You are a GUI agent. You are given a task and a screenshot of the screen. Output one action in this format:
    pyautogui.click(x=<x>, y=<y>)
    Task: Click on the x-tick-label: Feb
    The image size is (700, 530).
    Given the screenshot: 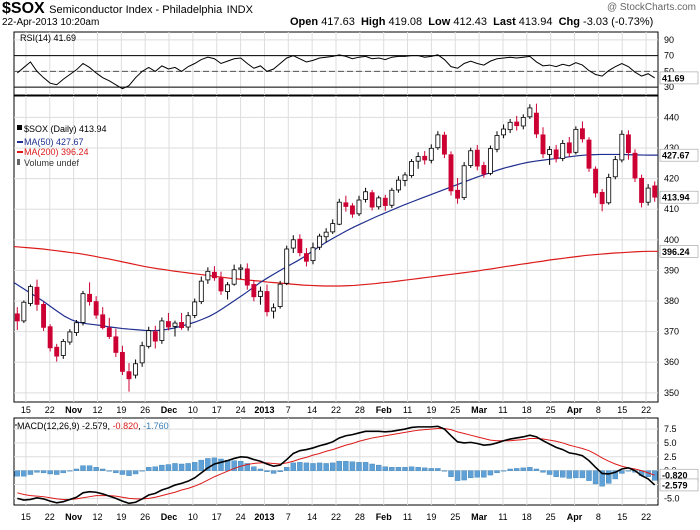 What is the action you would take?
    pyautogui.click(x=384, y=410)
    